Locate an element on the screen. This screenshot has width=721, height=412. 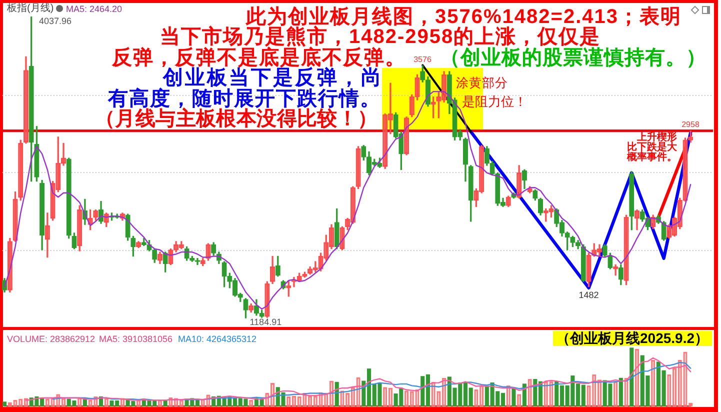
annotation: 上升楔形 is located at coordinates (657, 137).